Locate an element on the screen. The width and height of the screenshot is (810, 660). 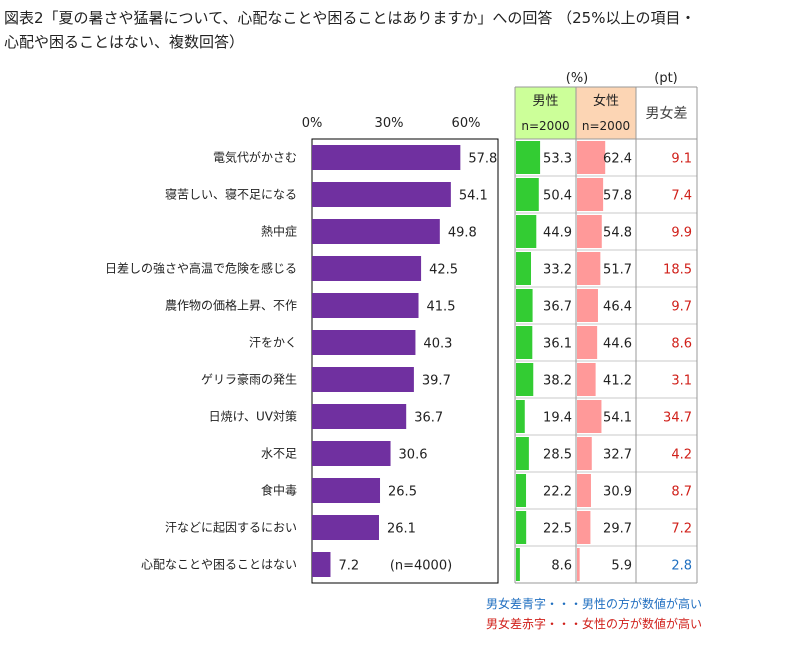
male-value-label: 44.9 is located at coordinates (557, 233).